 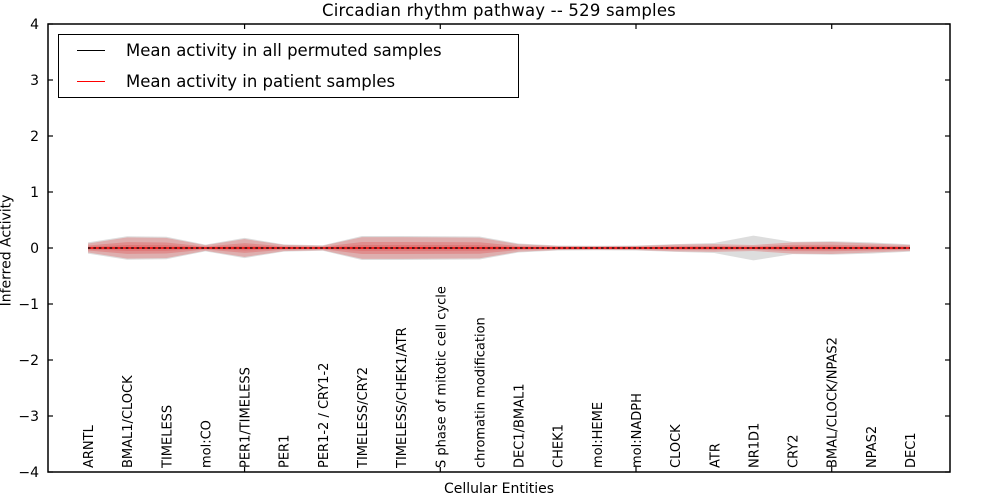 I want to click on x-category-label: CRY2, so click(x=794, y=452).